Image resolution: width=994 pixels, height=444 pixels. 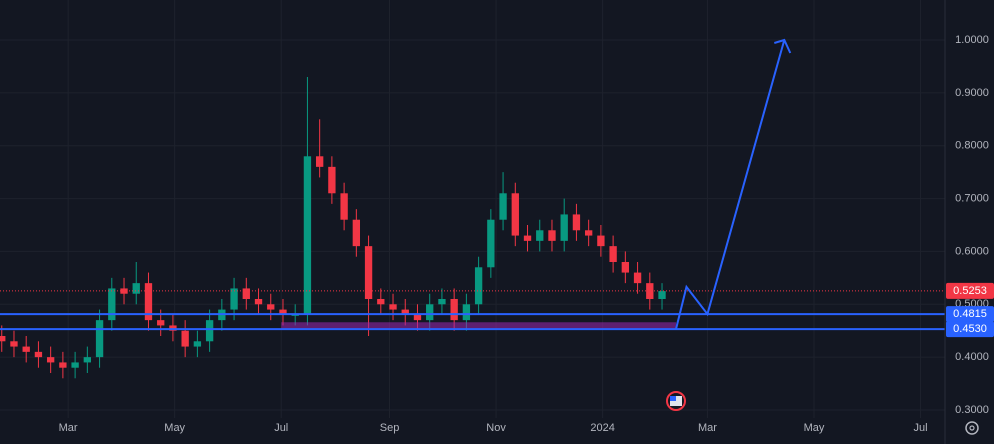 What do you see at coordinates (972, 93) in the screenshot?
I see `y-tick-label: 0.9000` at bounding box center [972, 93].